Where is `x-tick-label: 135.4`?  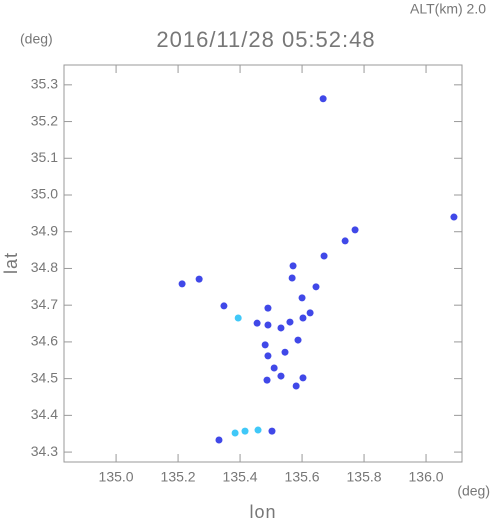 x-tick-label: 135.4 is located at coordinates (240, 477).